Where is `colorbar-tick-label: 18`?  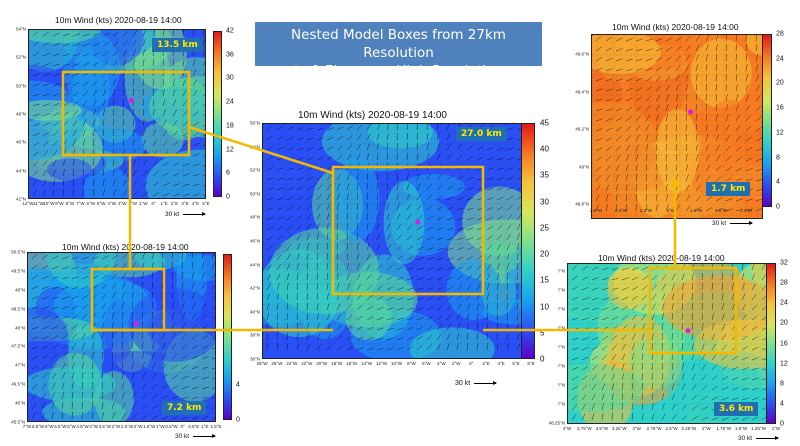 colorbar-tick-label: 18 is located at coordinates (230, 126).